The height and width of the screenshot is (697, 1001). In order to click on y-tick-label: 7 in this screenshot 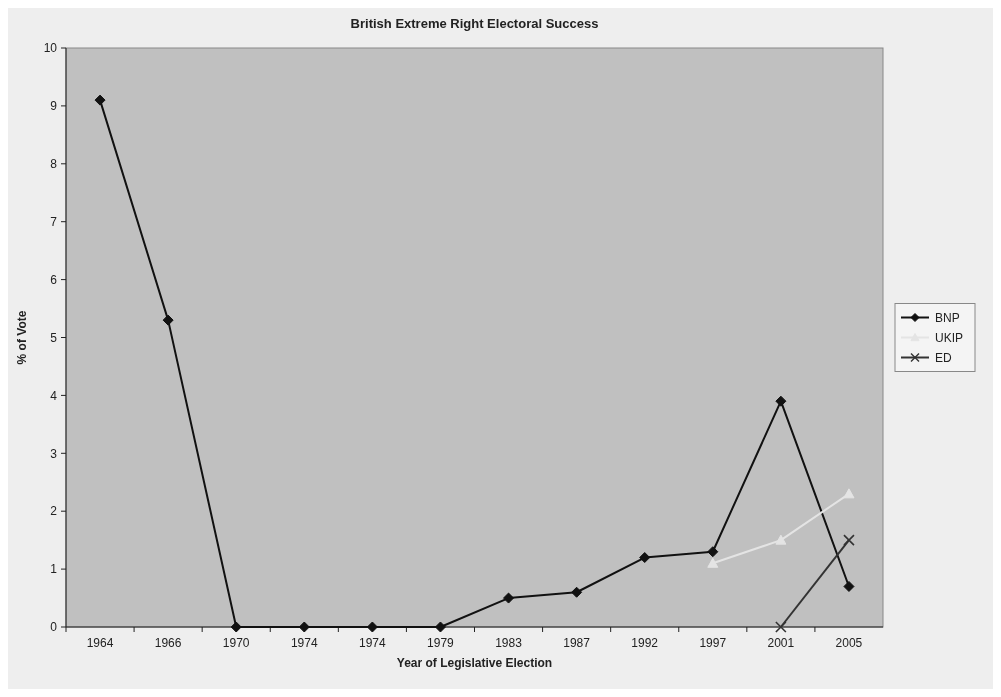, I will do `click(54, 221)`.